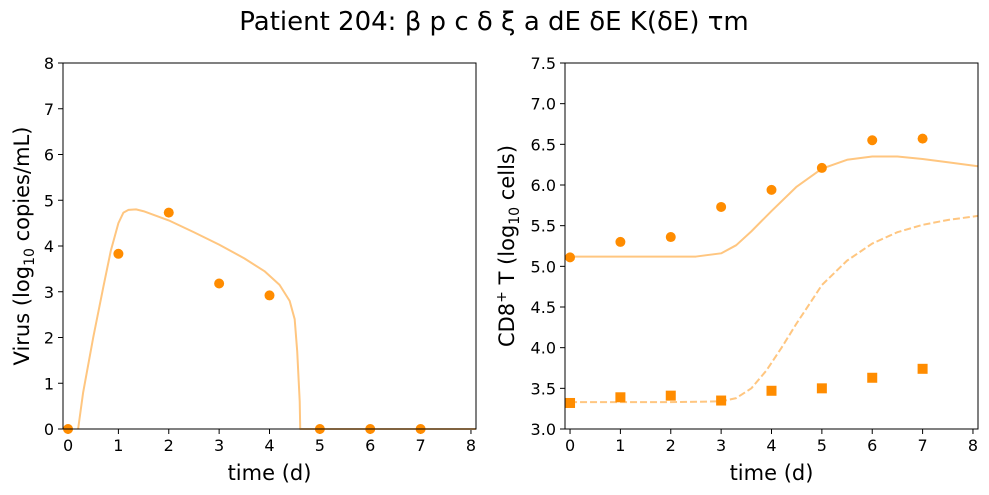 Image resolution: width=989 pixels, height=495 pixels. What do you see at coordinates (543, 63) in the screenshot?
I see `y-tick-label: 7.5` at bounding box center [543, 63].